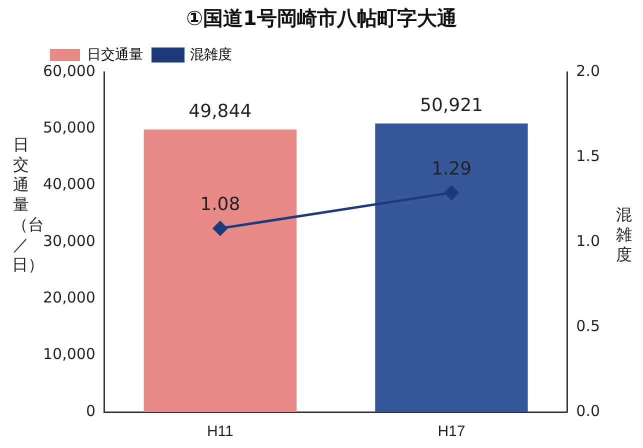  Describe the element at coordinates (69, 127) in the screenshot. I see `y-tick-label: 50,000` at that location.